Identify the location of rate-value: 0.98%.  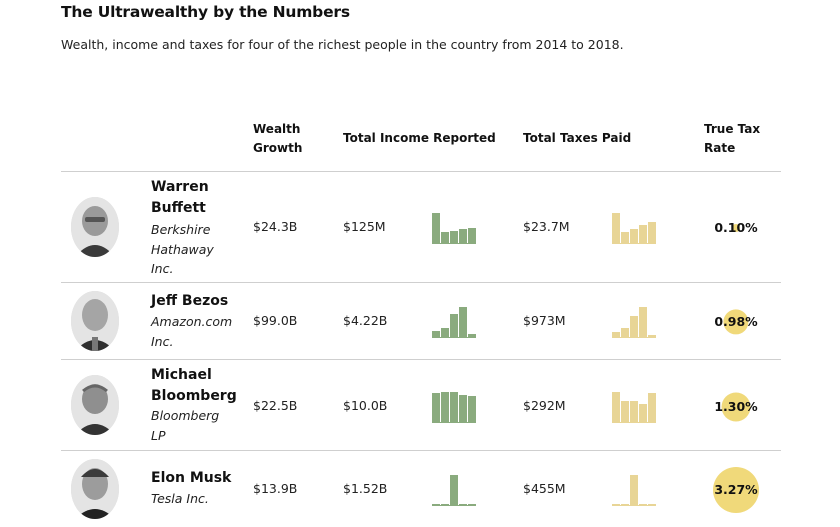
(736, 321).